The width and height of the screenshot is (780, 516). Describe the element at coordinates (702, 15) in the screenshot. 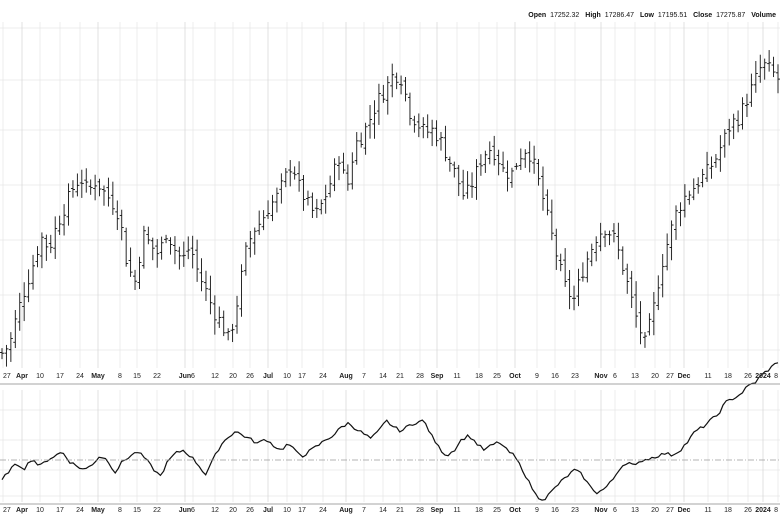

I see `close-label: Close` at that location.